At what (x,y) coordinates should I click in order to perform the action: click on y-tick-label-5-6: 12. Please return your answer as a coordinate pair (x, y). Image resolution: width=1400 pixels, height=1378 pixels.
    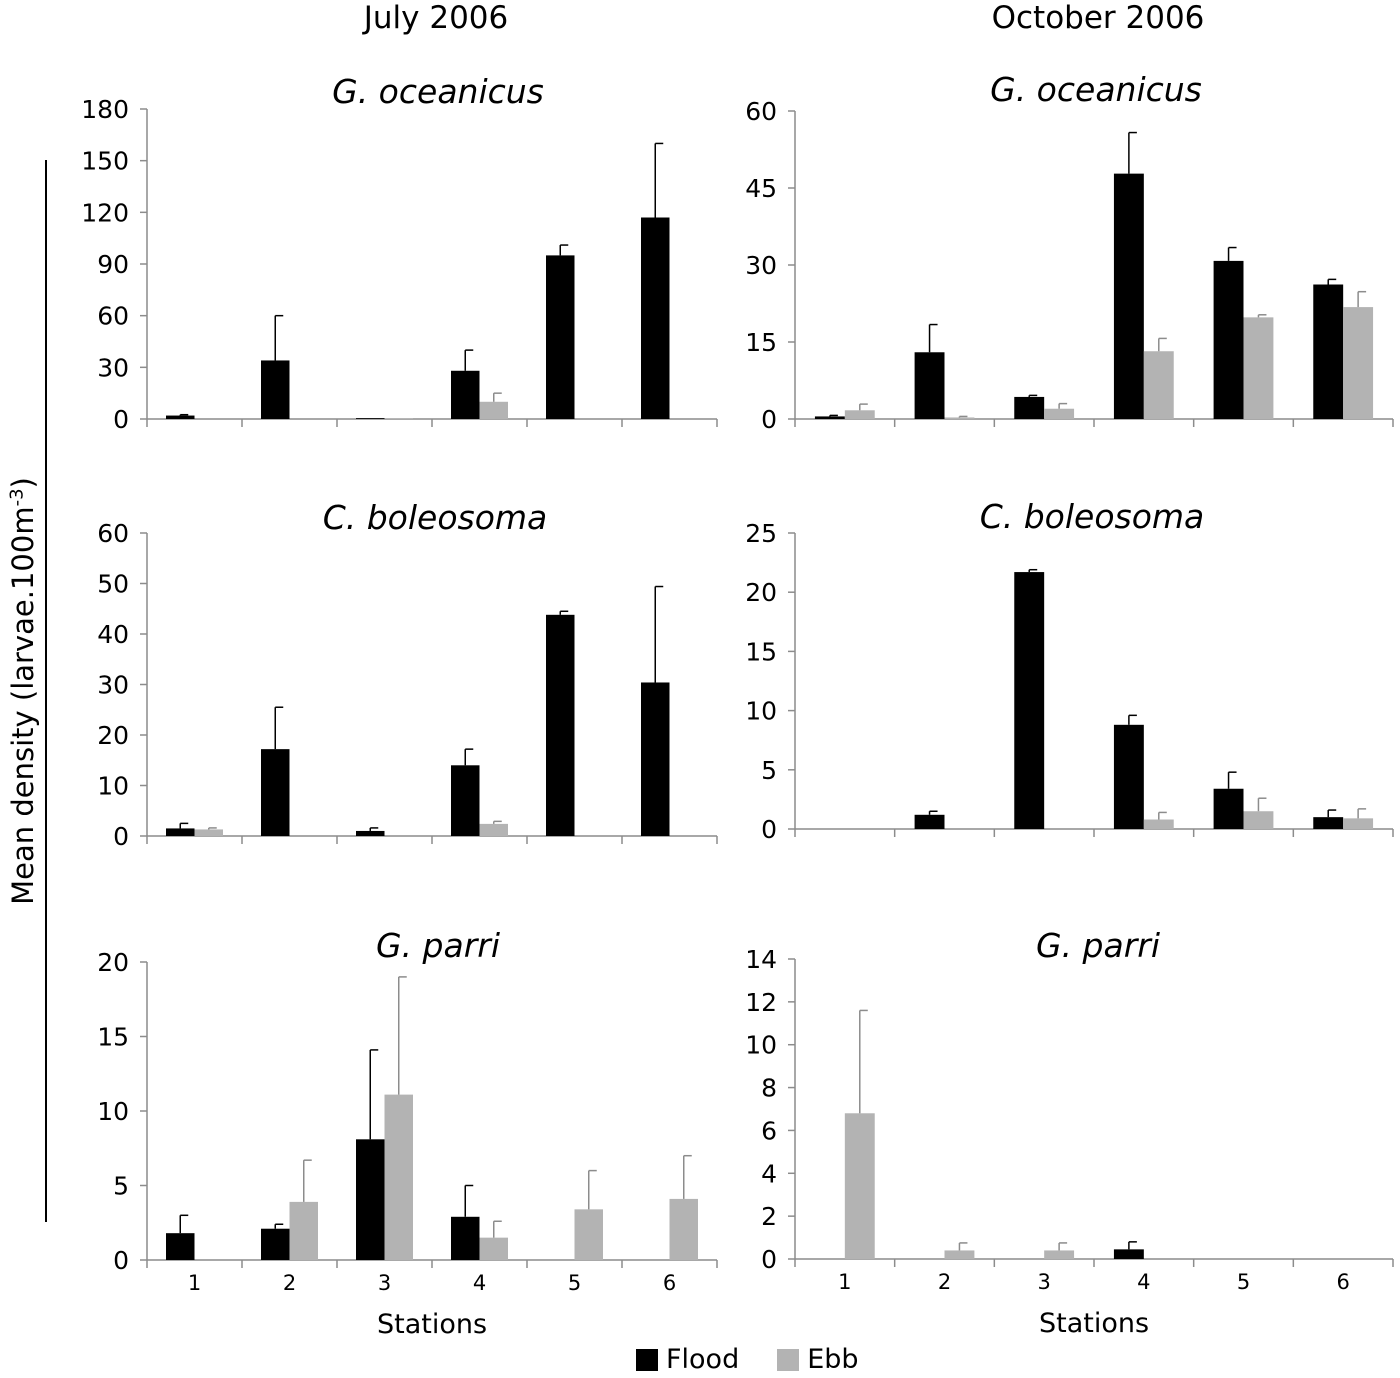
    Looking at the image, I should click on (761, 1002).